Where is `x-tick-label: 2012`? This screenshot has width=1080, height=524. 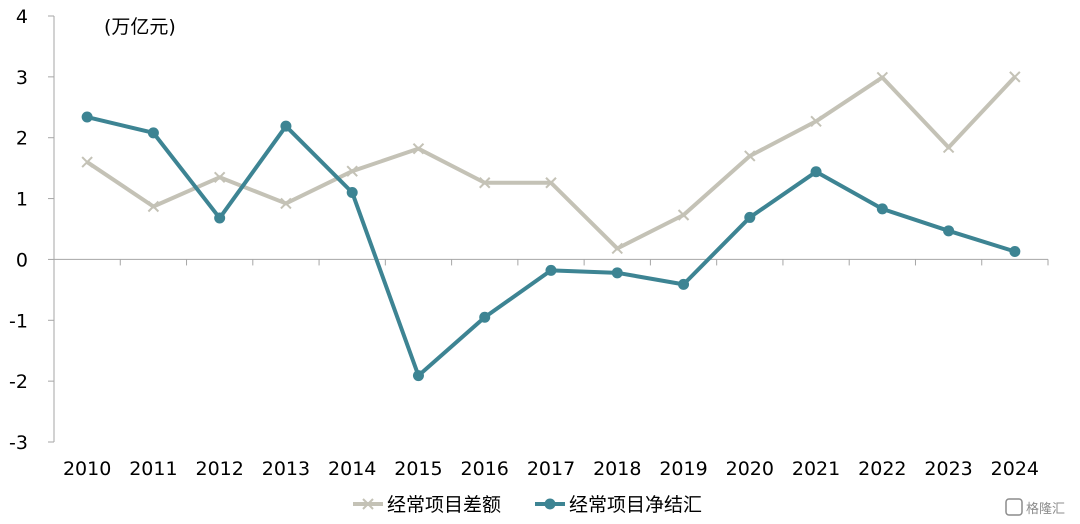 x-tick-label: 2012 is located at coordinates (219, 469).